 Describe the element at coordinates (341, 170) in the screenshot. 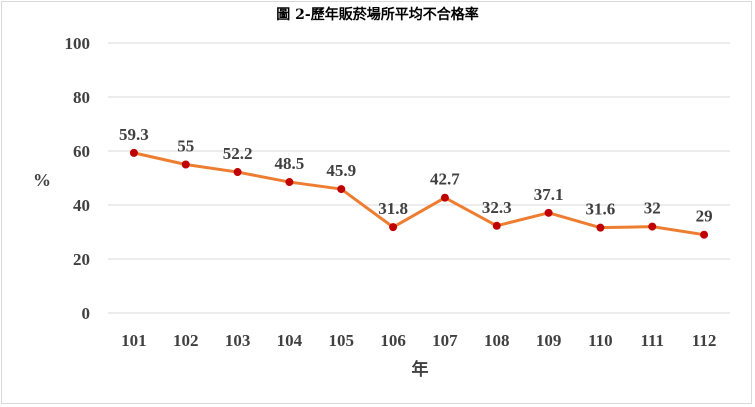

I see `data-label: 45.9` at that location.